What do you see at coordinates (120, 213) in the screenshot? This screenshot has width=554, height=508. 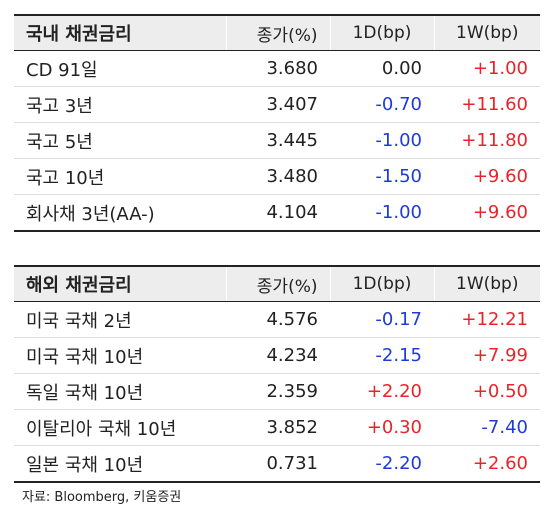 I see `bond-name: 회사채 3년(AA-)` at bounding box center [120, 213].